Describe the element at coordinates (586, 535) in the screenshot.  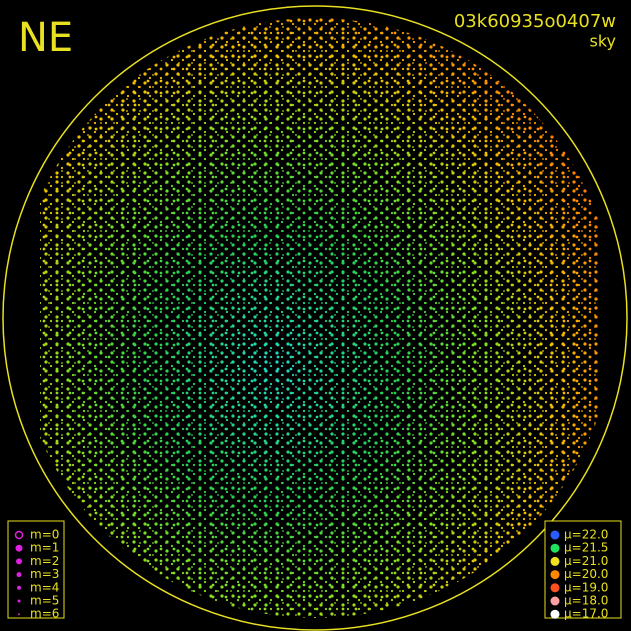
I see `brightness-label: μ=22.0` at that location.